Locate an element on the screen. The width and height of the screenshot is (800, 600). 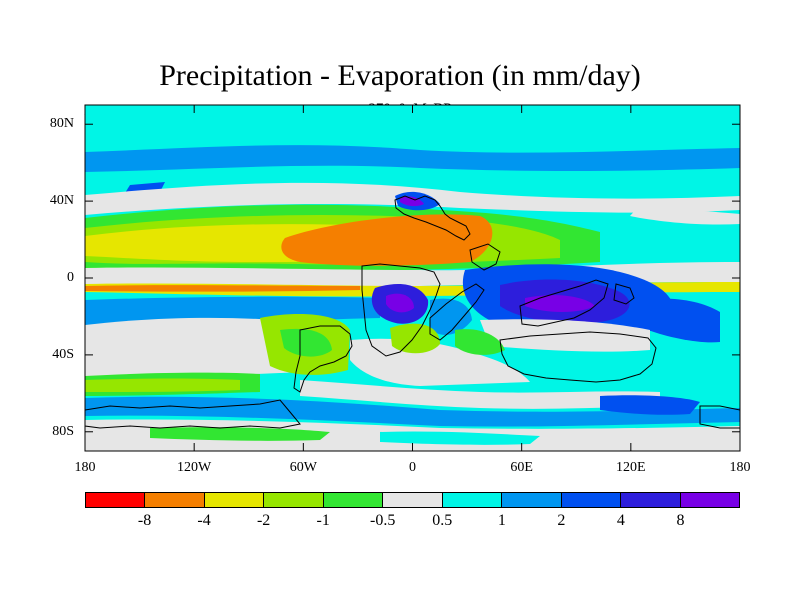
colorbar-label: 0.5 is located at coordinates (442, 520).